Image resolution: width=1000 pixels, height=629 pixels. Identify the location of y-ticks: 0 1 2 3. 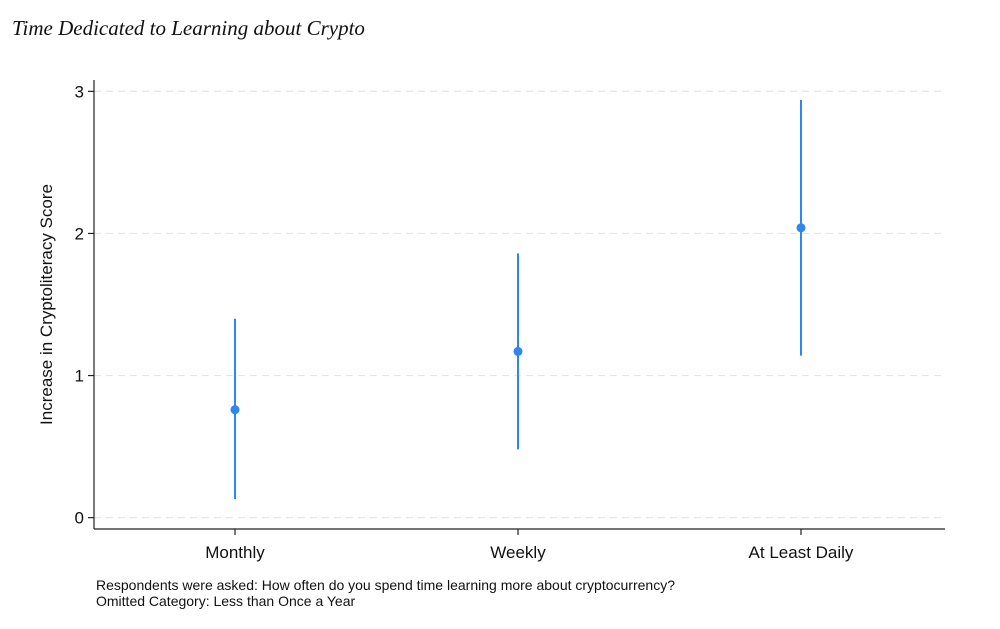
(84, 305).